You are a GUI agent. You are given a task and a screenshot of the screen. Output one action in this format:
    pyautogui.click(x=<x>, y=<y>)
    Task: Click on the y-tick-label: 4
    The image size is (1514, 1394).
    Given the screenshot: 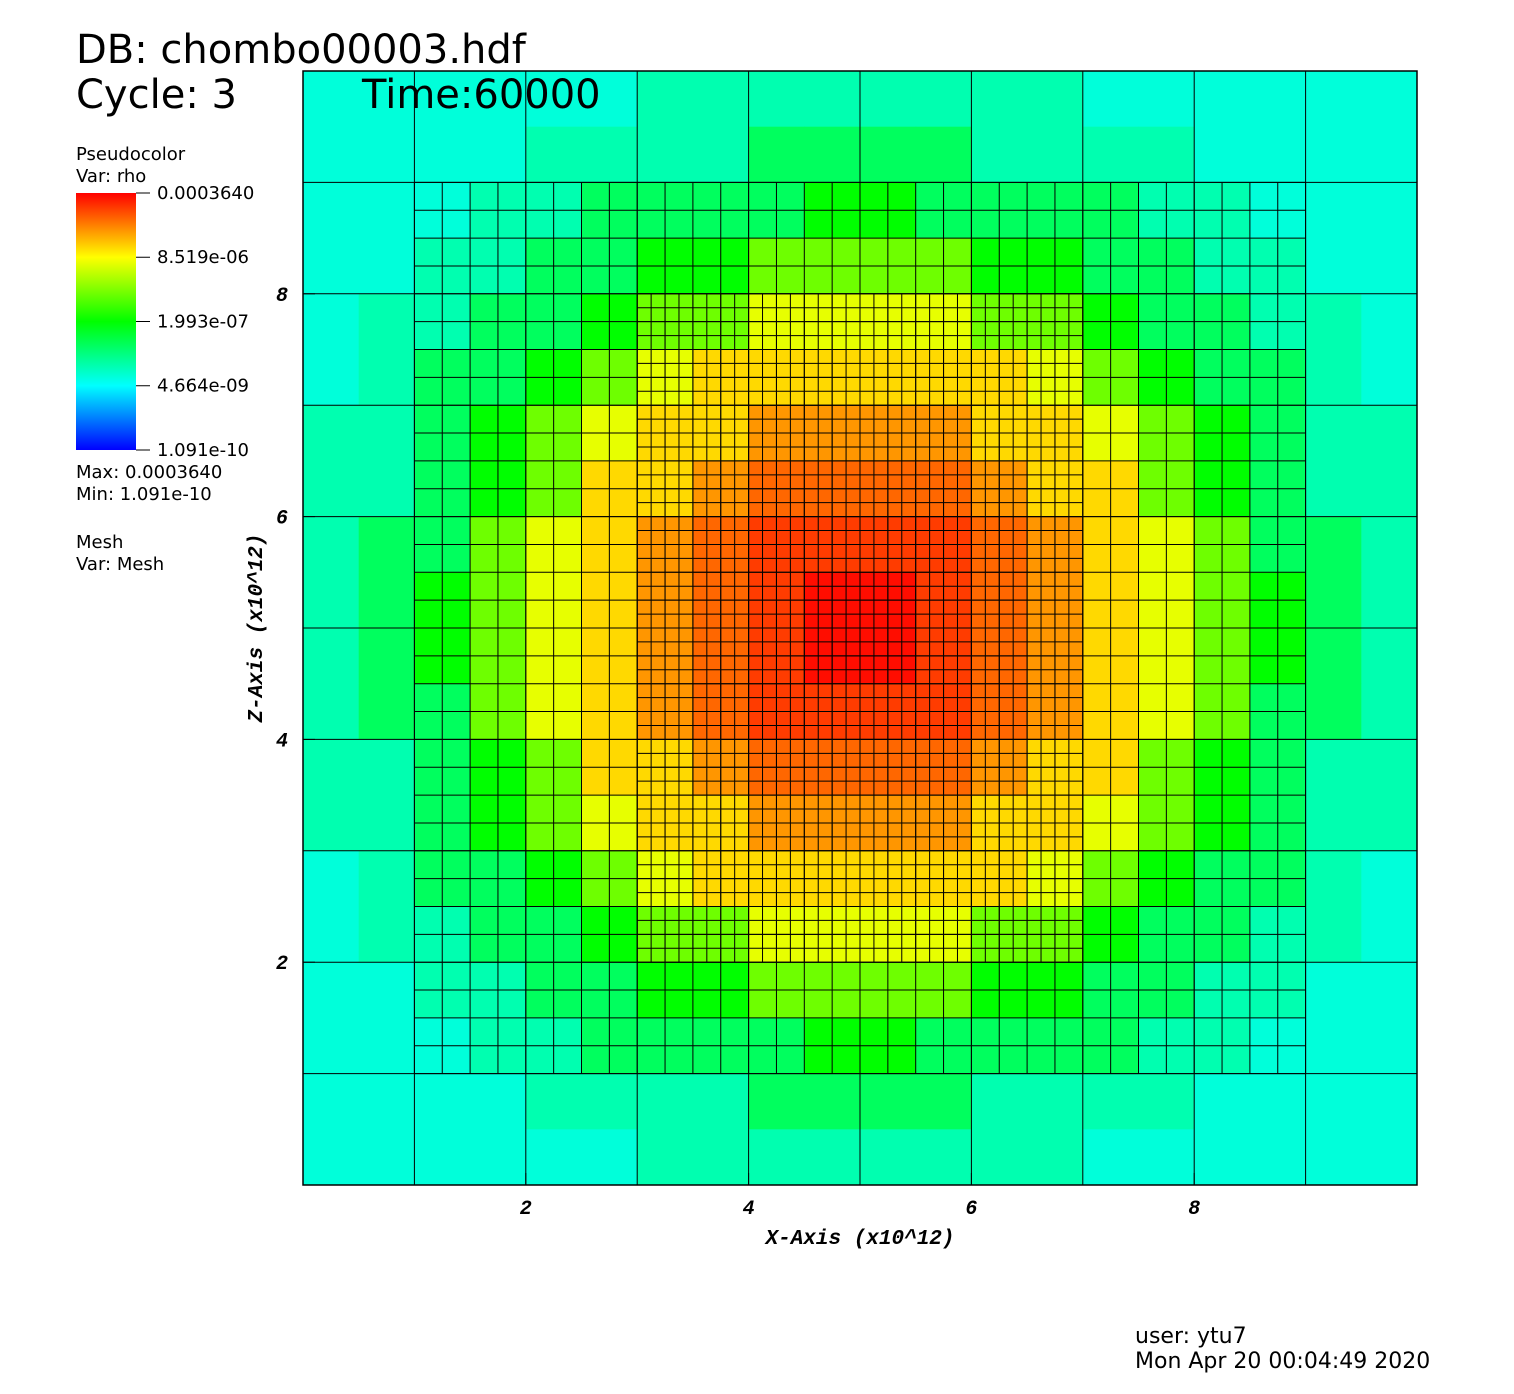 What is the action you would take?
    pyautogui.click(x=282, y=741)
    